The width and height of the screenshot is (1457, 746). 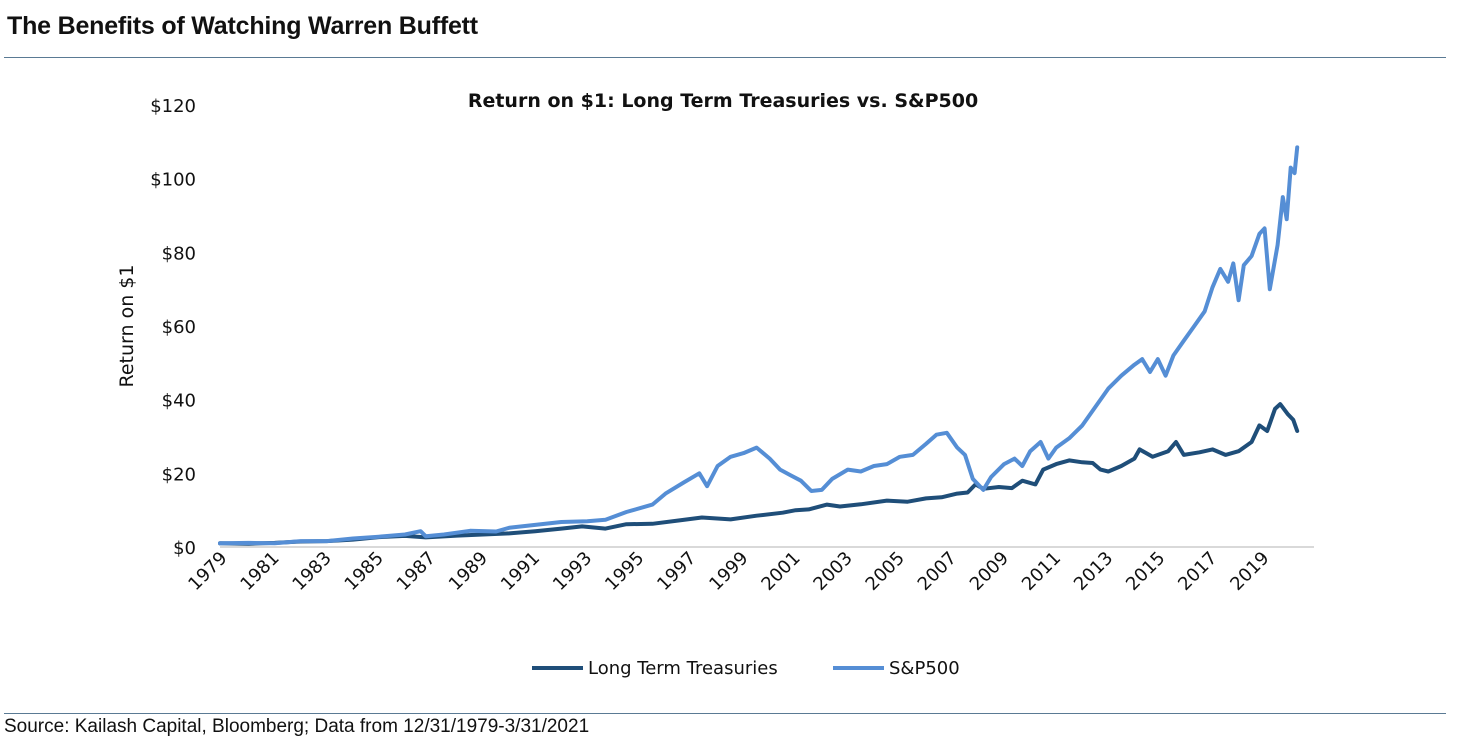 I want to click on x-tick-label: 2007, so click(x=937, y=571).